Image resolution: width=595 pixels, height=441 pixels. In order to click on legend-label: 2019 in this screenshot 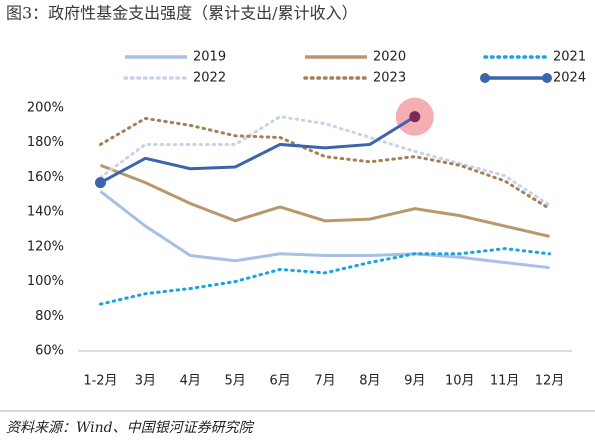, I will do `click(209, 57)`.